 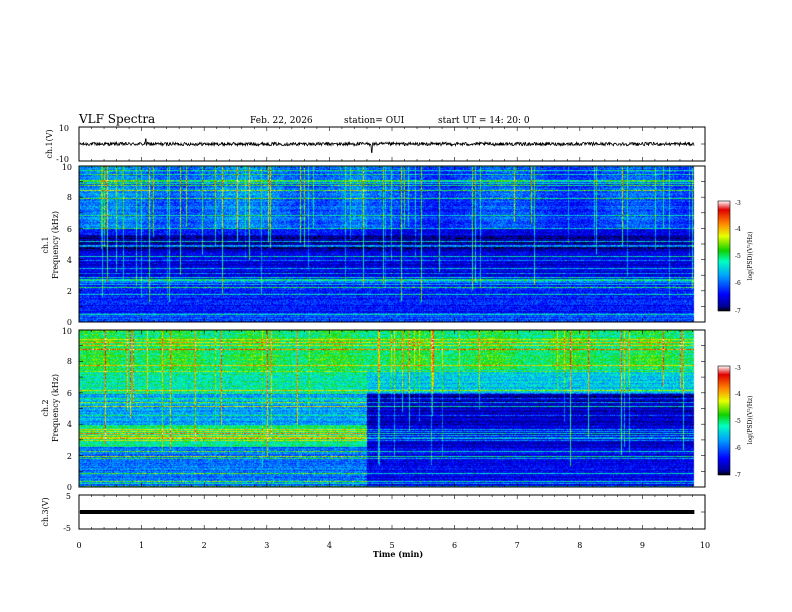 What do you see at coordinates (69, 322) in the screenshot?
I see `ch1-ytick-0: 0` at bounding box center [69, 322].